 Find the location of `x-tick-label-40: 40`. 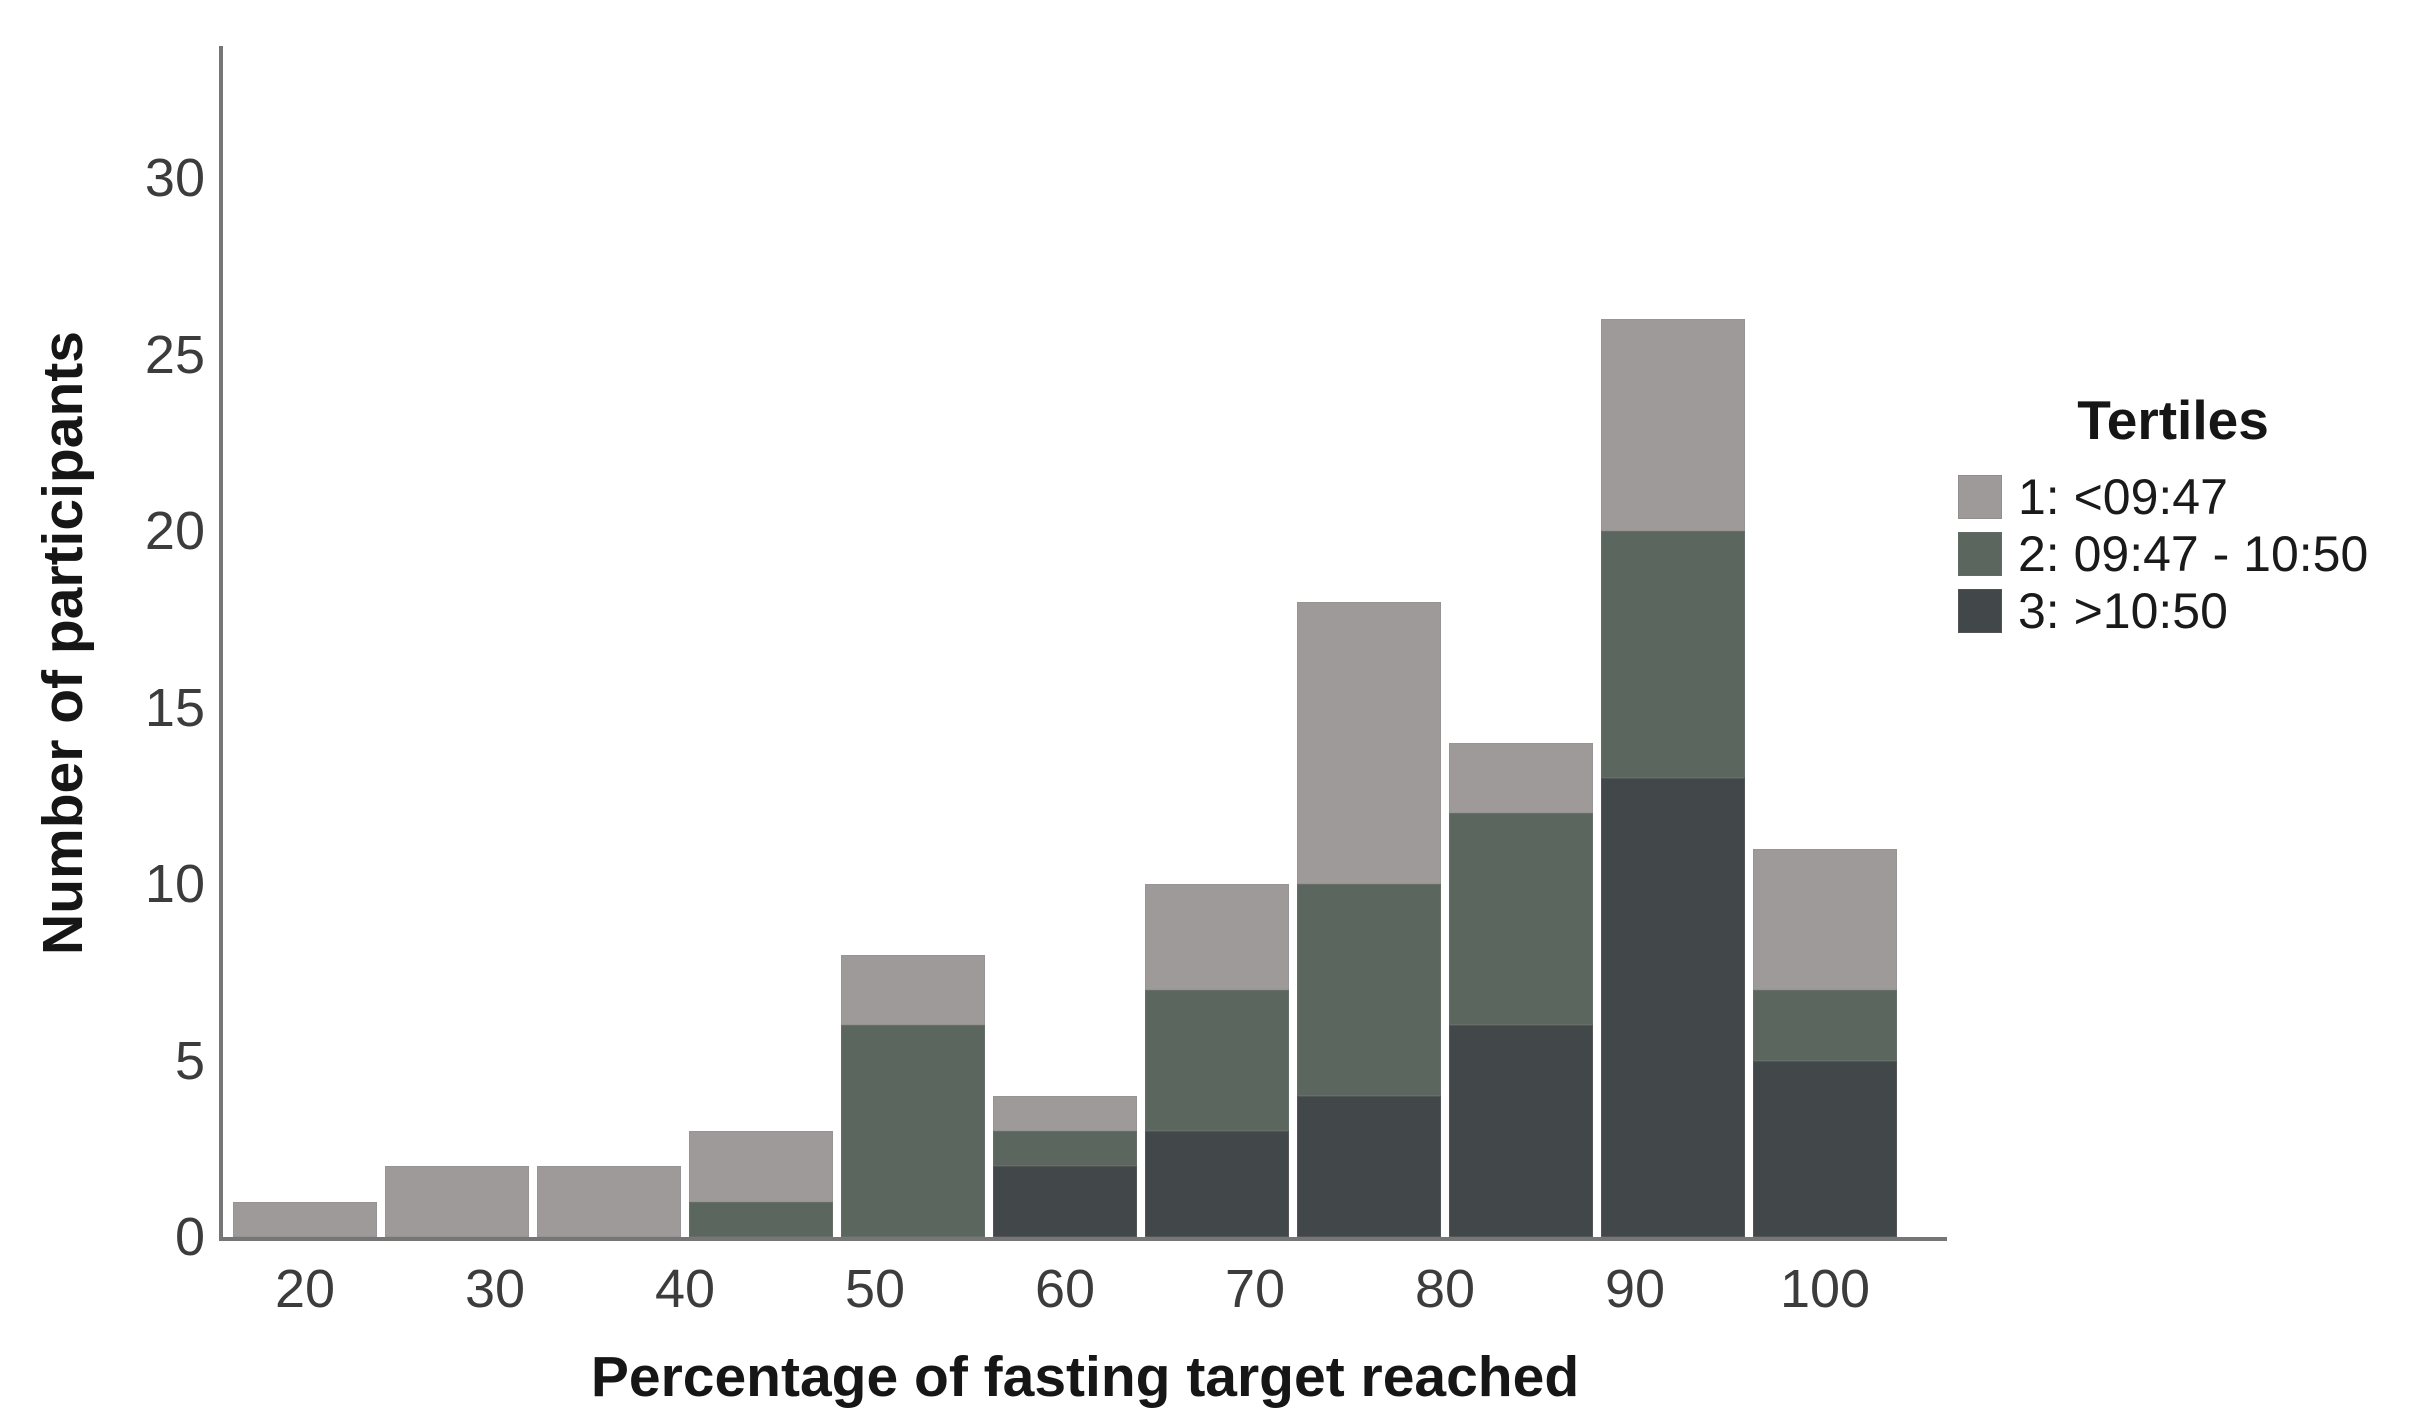

x-tick-label-40: 40 is located at coordinates (685, 1289).